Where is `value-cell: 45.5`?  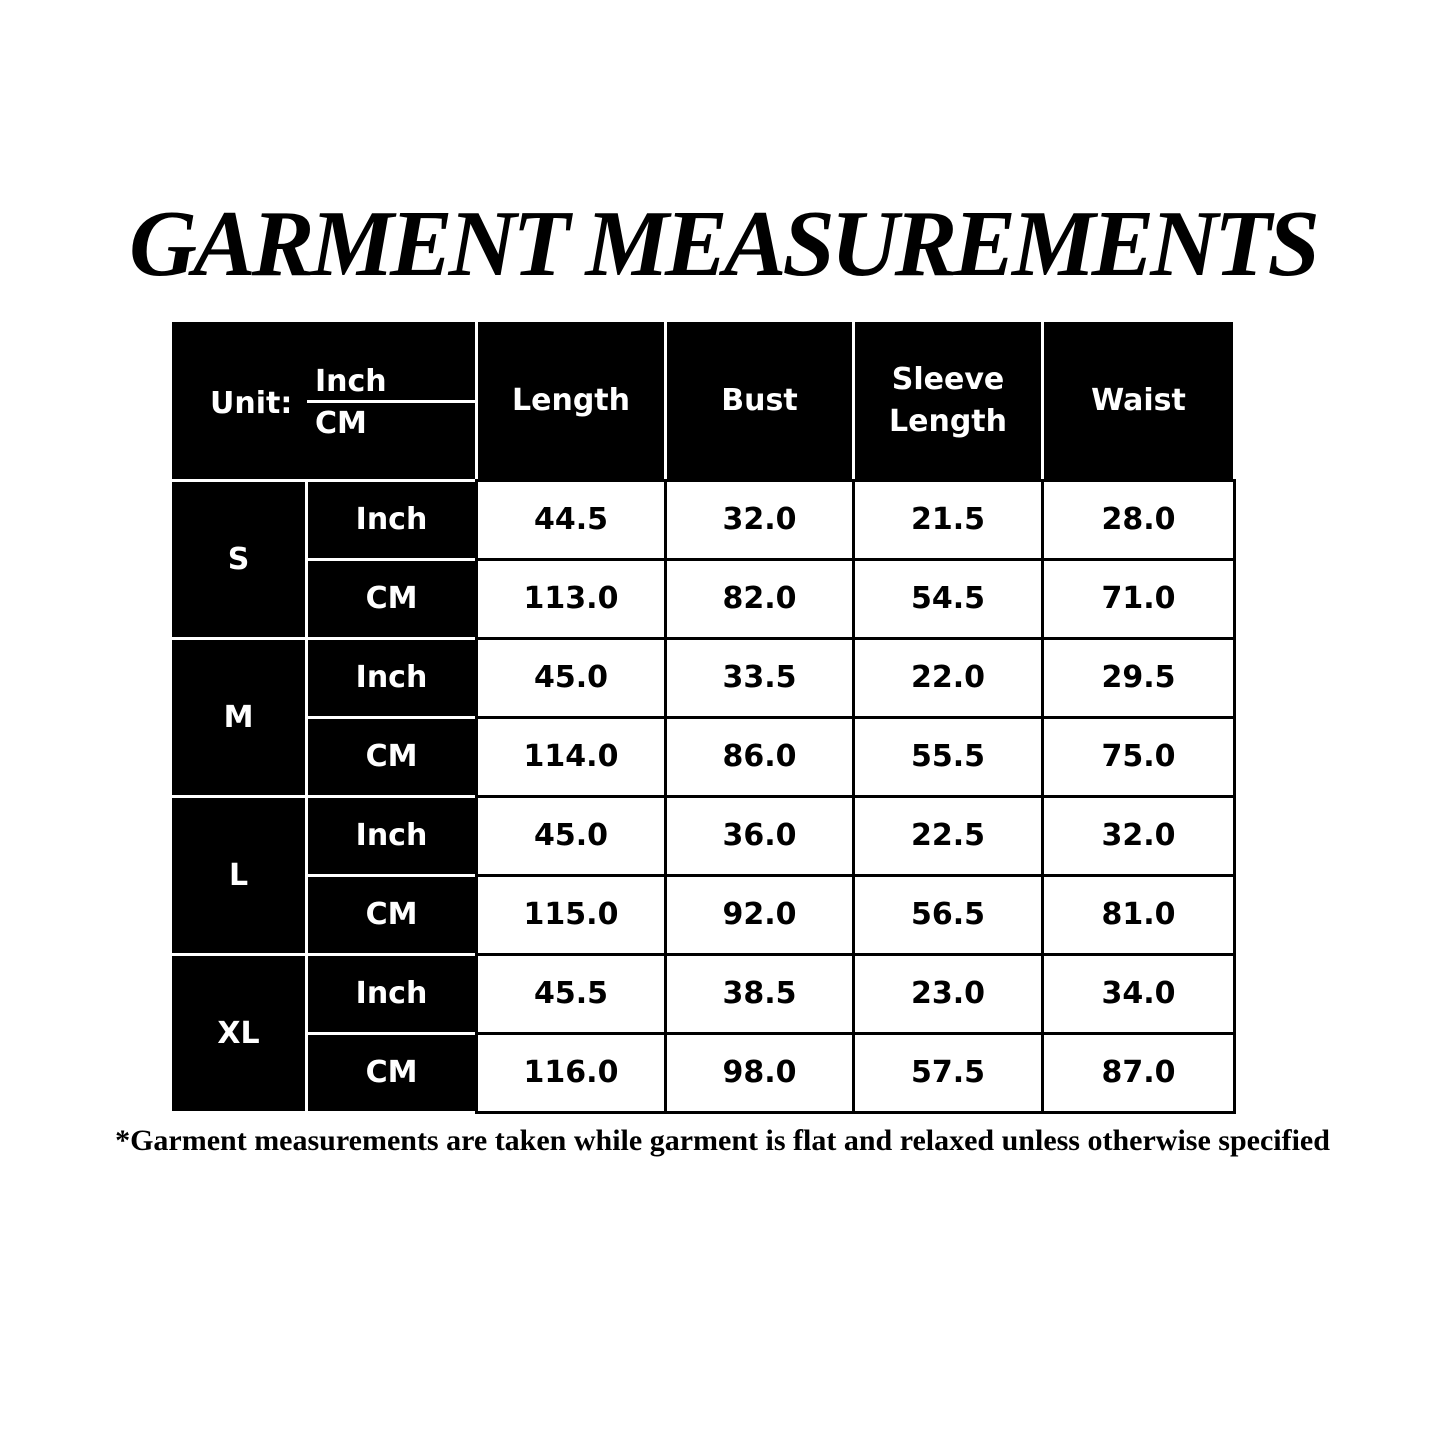
value-cell: 45.5 is located at coordinates (571, 994).